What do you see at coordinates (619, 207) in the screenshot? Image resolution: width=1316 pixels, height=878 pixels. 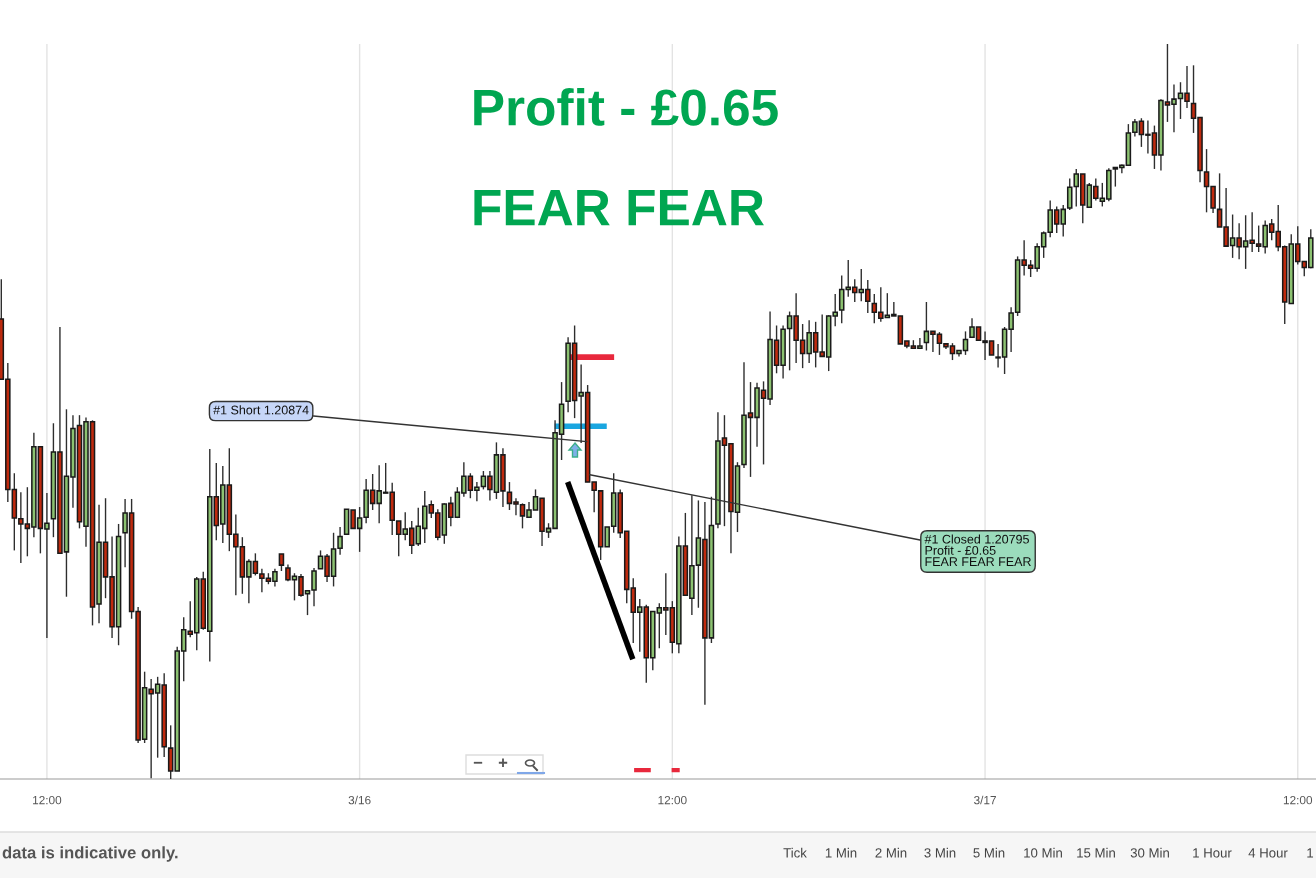 I see `annotation: FEAR FEAR` at bounding box center [619, 207].